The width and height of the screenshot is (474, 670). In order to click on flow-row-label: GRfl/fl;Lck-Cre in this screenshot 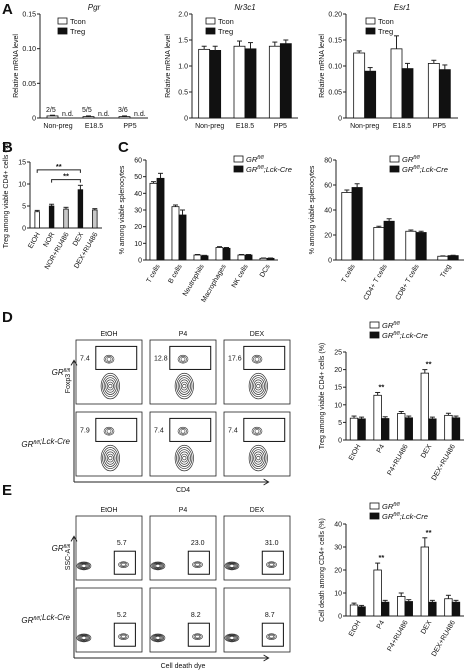, I will do `click(45, 619)`.